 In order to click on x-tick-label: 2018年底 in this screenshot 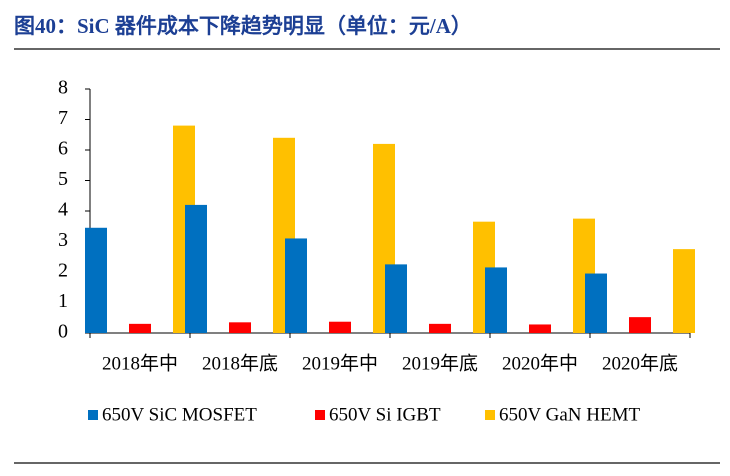, I will do `click(240, 363)`.